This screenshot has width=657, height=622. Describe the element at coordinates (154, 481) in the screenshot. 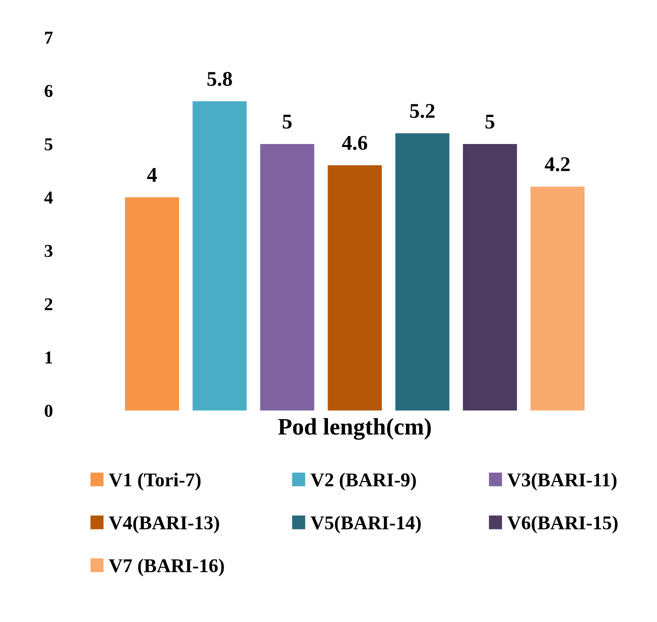

I see `legend-label: V1 (Tori-7)` at that location.